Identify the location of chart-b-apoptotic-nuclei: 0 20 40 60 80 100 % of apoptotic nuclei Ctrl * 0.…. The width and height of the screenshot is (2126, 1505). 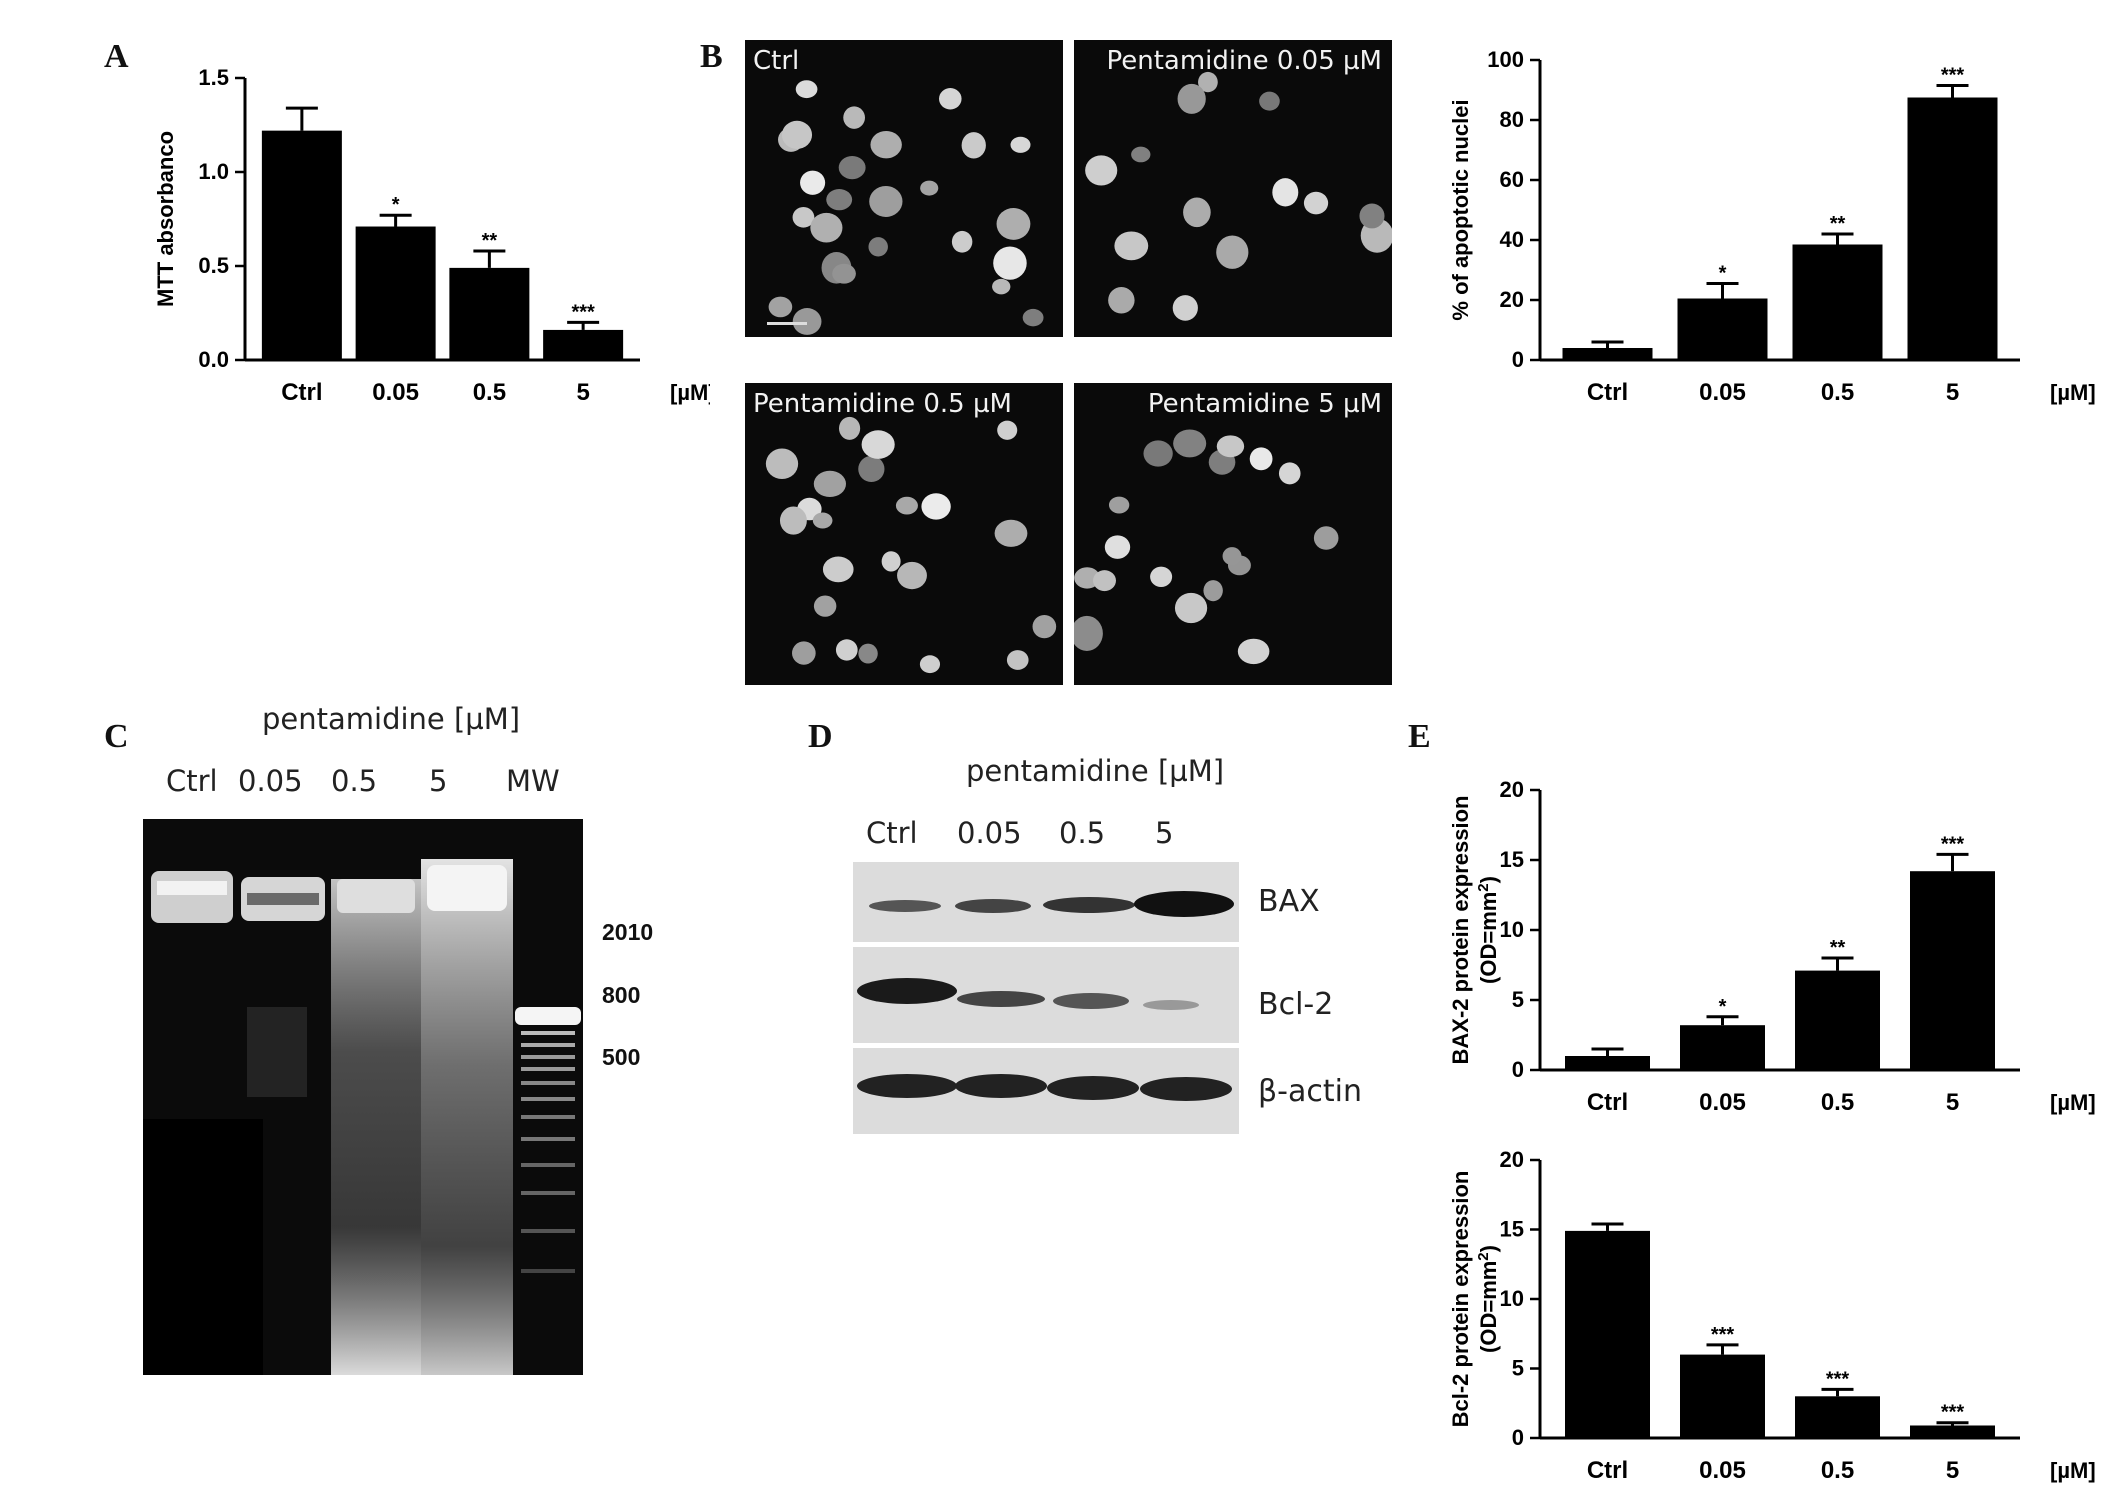
(1772, 226).